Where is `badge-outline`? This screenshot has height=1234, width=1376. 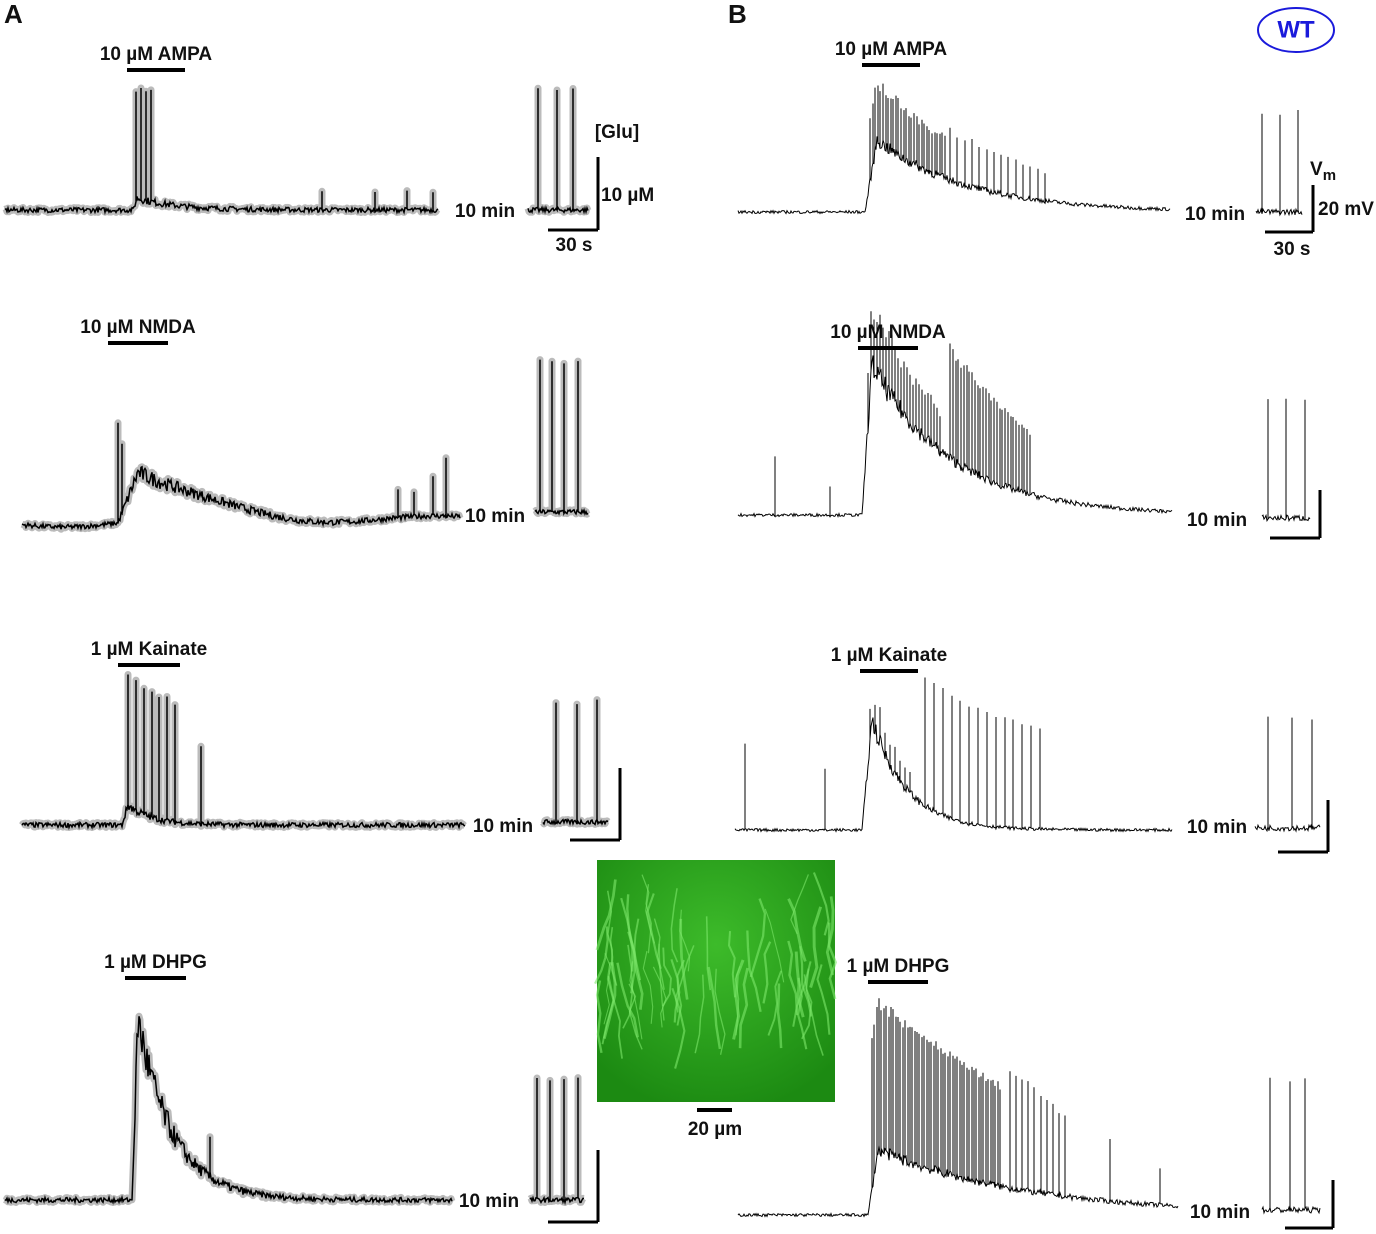
badge-outline is located at coordinates (1296, 30).